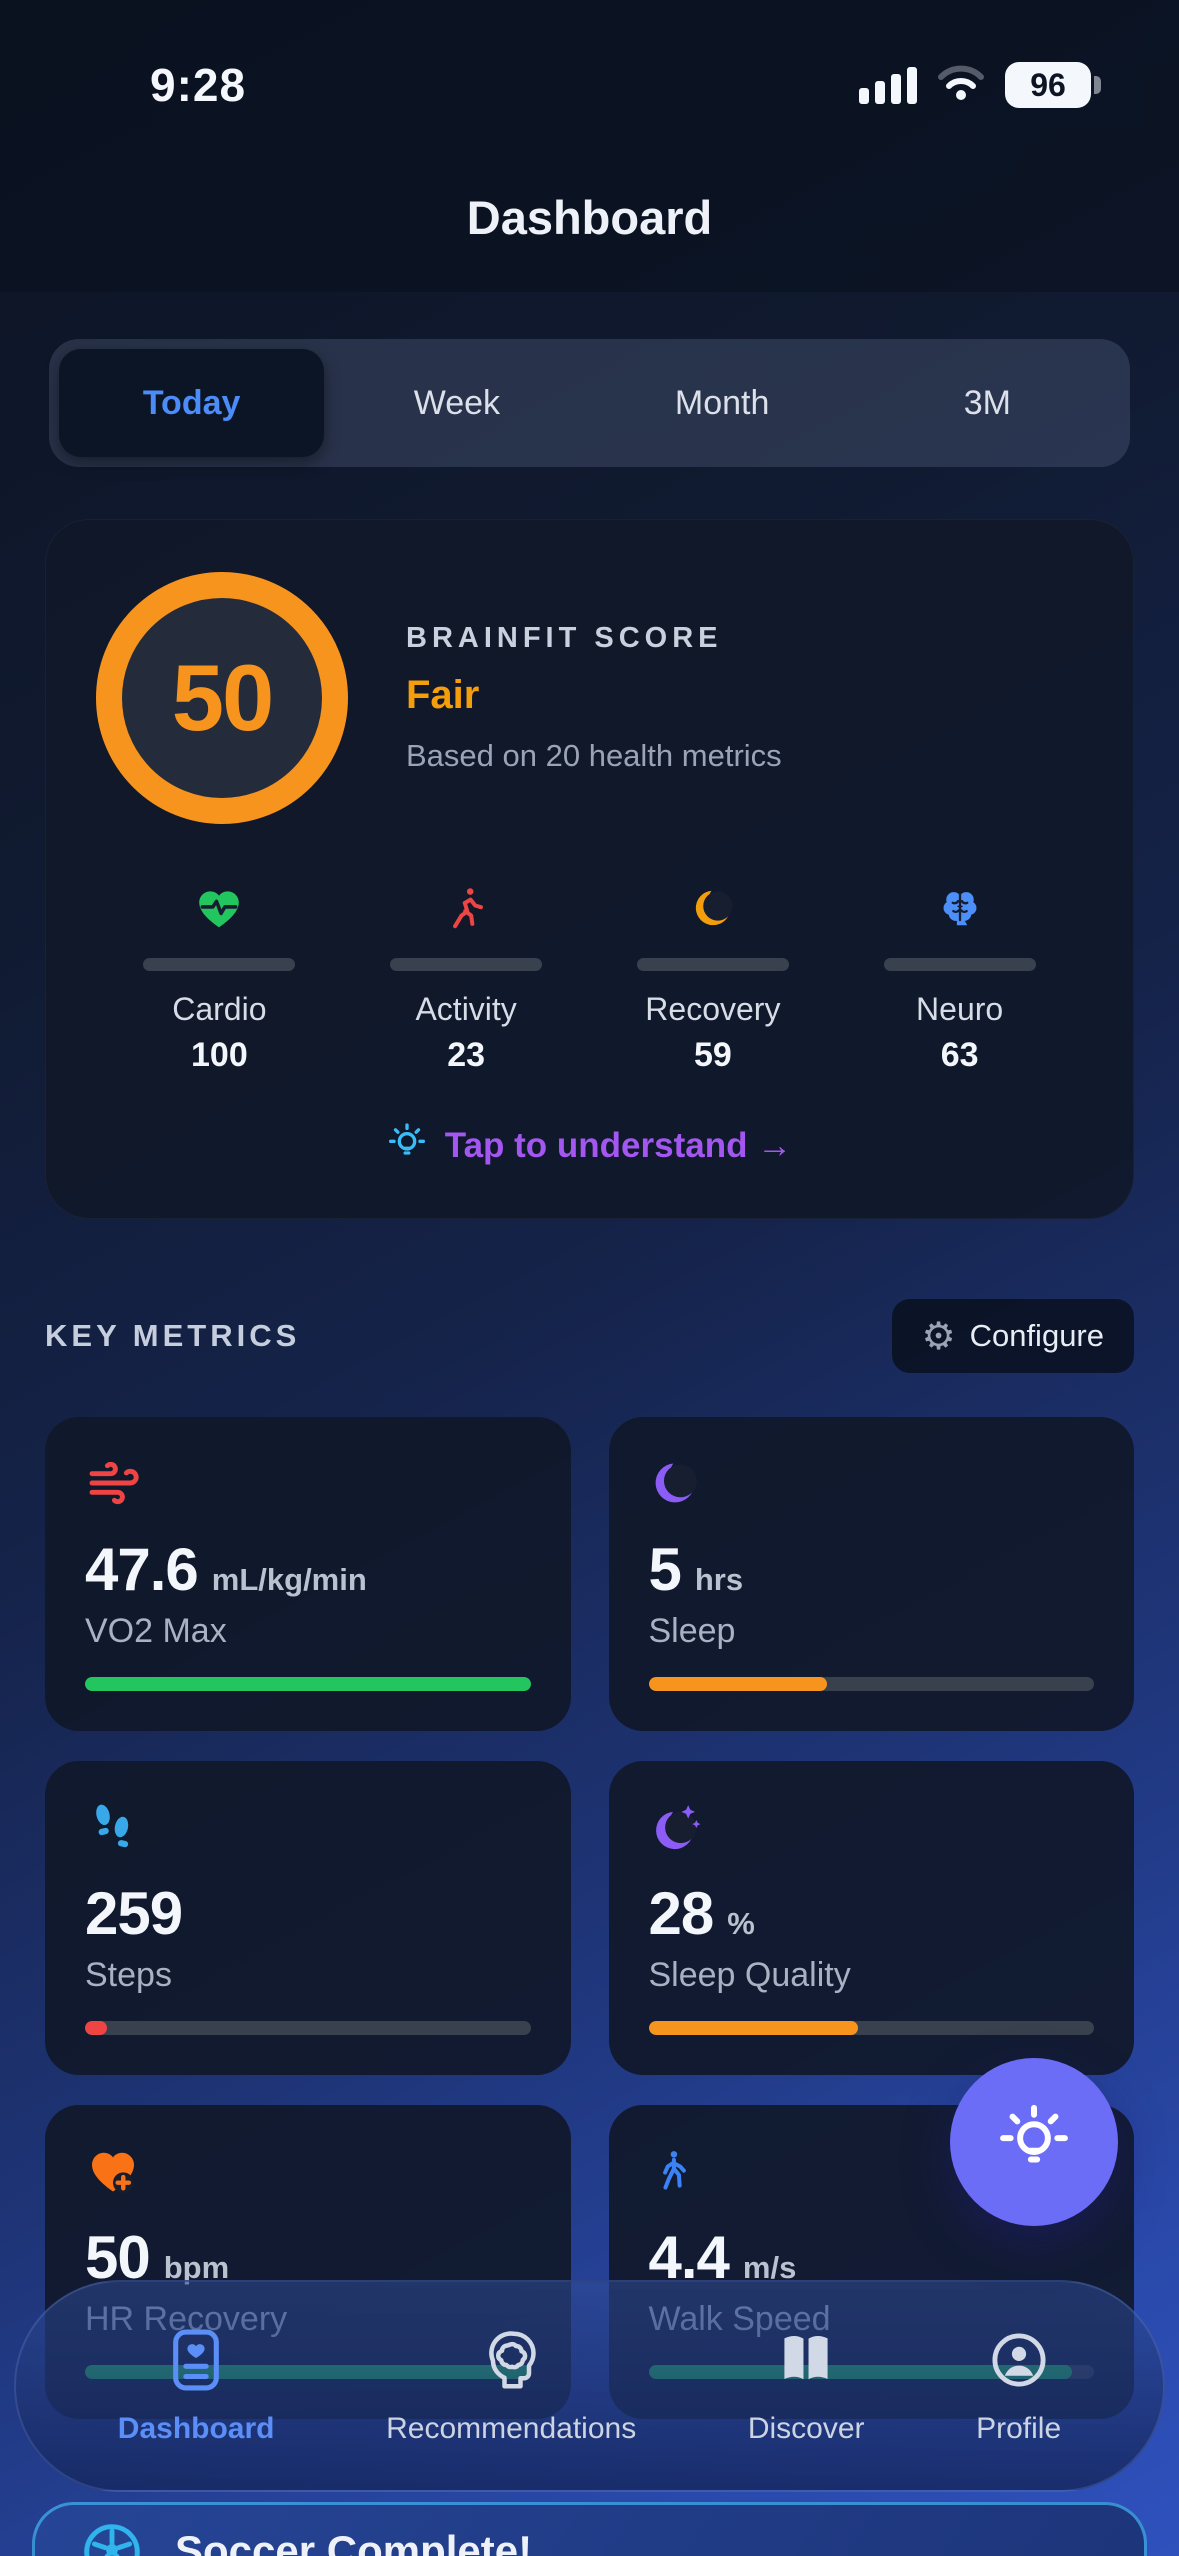  What do you see at coordinates (806, 2428) in the screenshot?
I see `nav-label: Discover` at bounding box center [806, 2428].